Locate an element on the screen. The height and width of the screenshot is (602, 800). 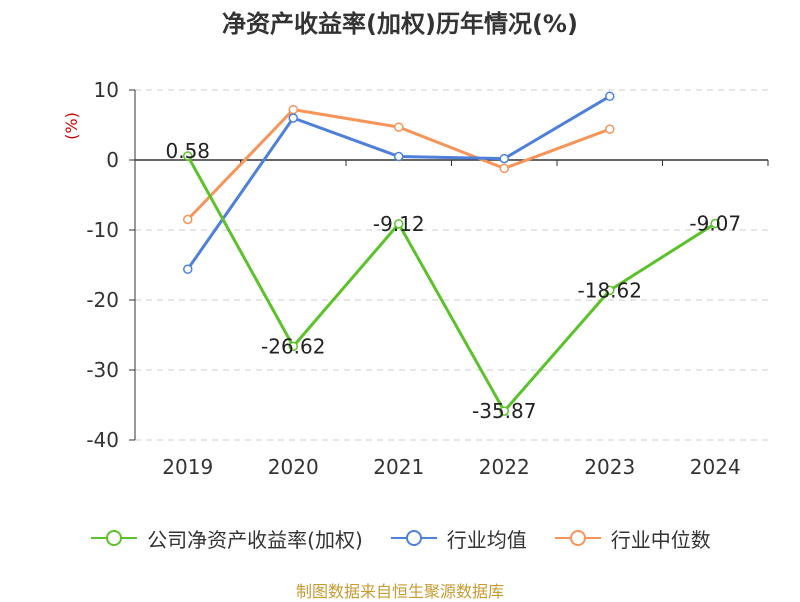
y-tick-label: 10 is located at coordinates (106, 90).